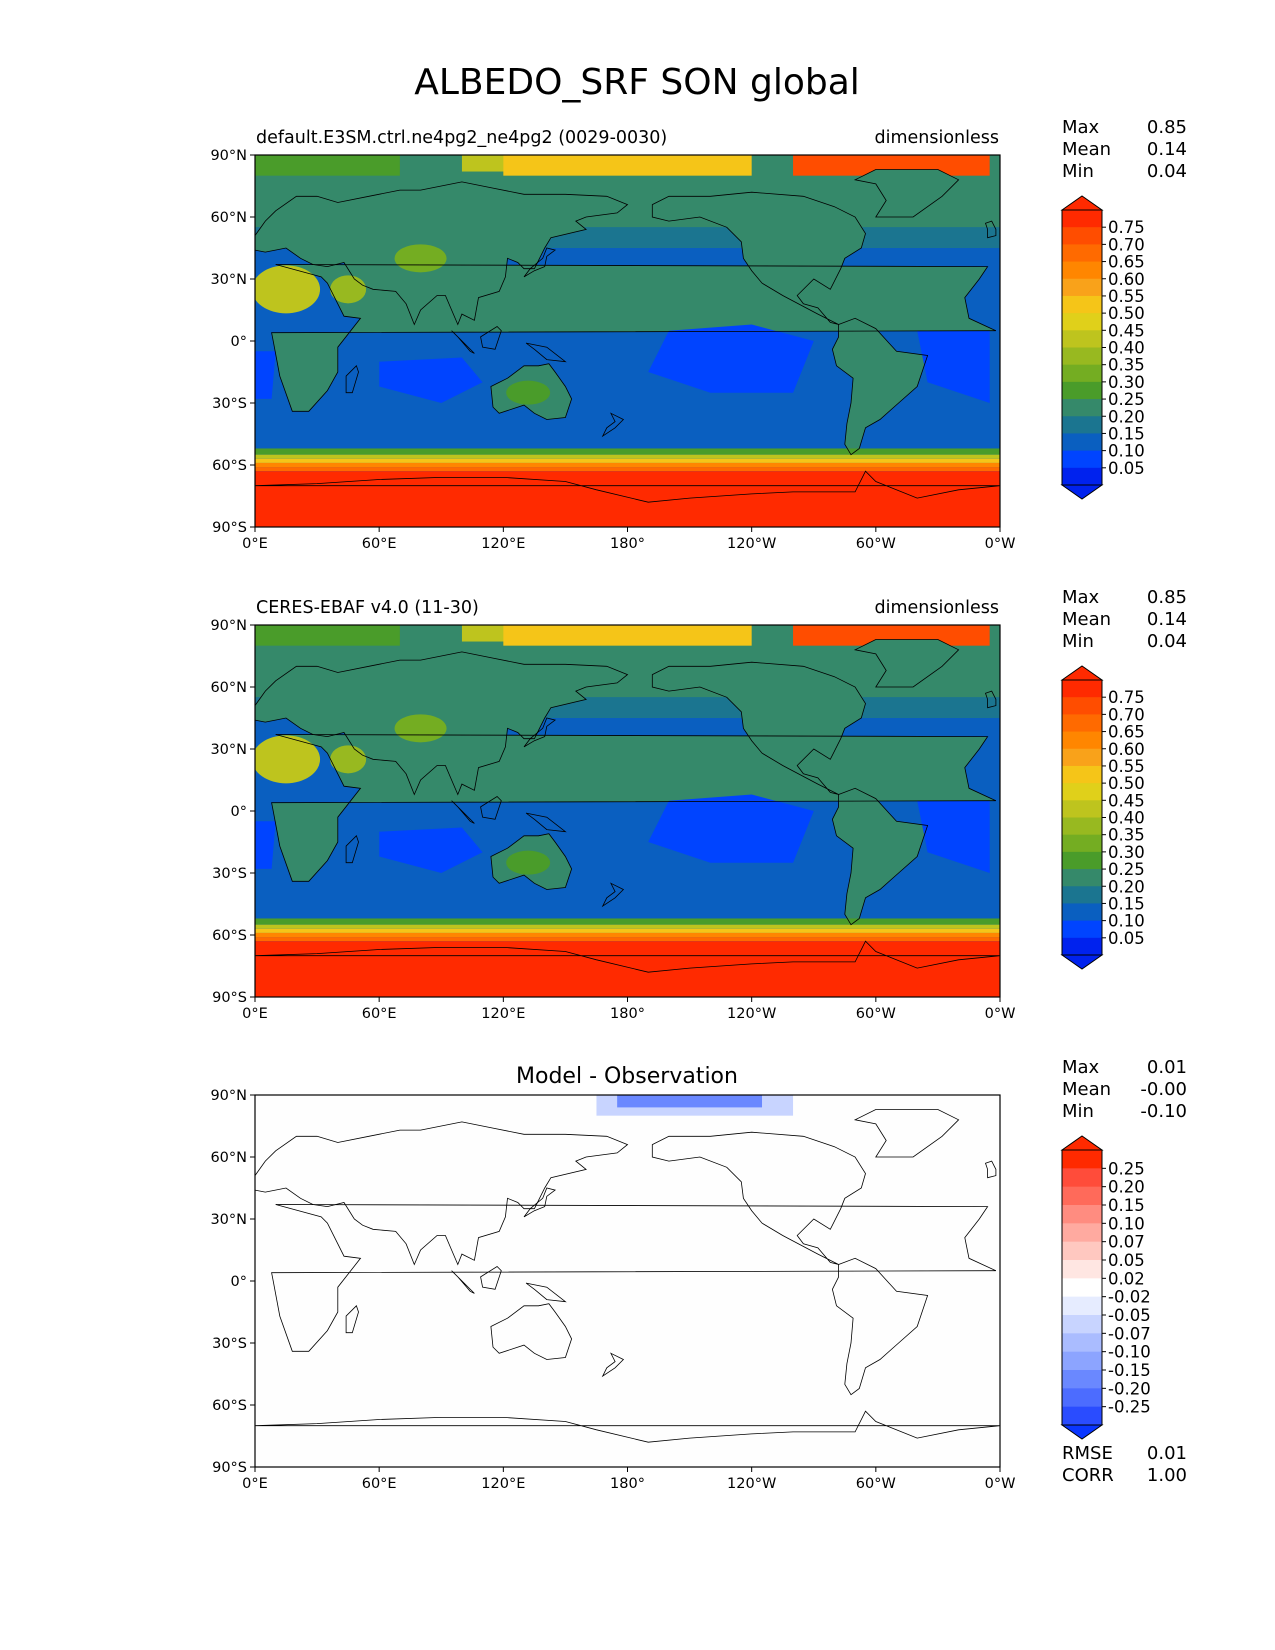 The image size is (1275, 1650). I want to click on lat-tick-label: 60°N, so click(228, 1158).